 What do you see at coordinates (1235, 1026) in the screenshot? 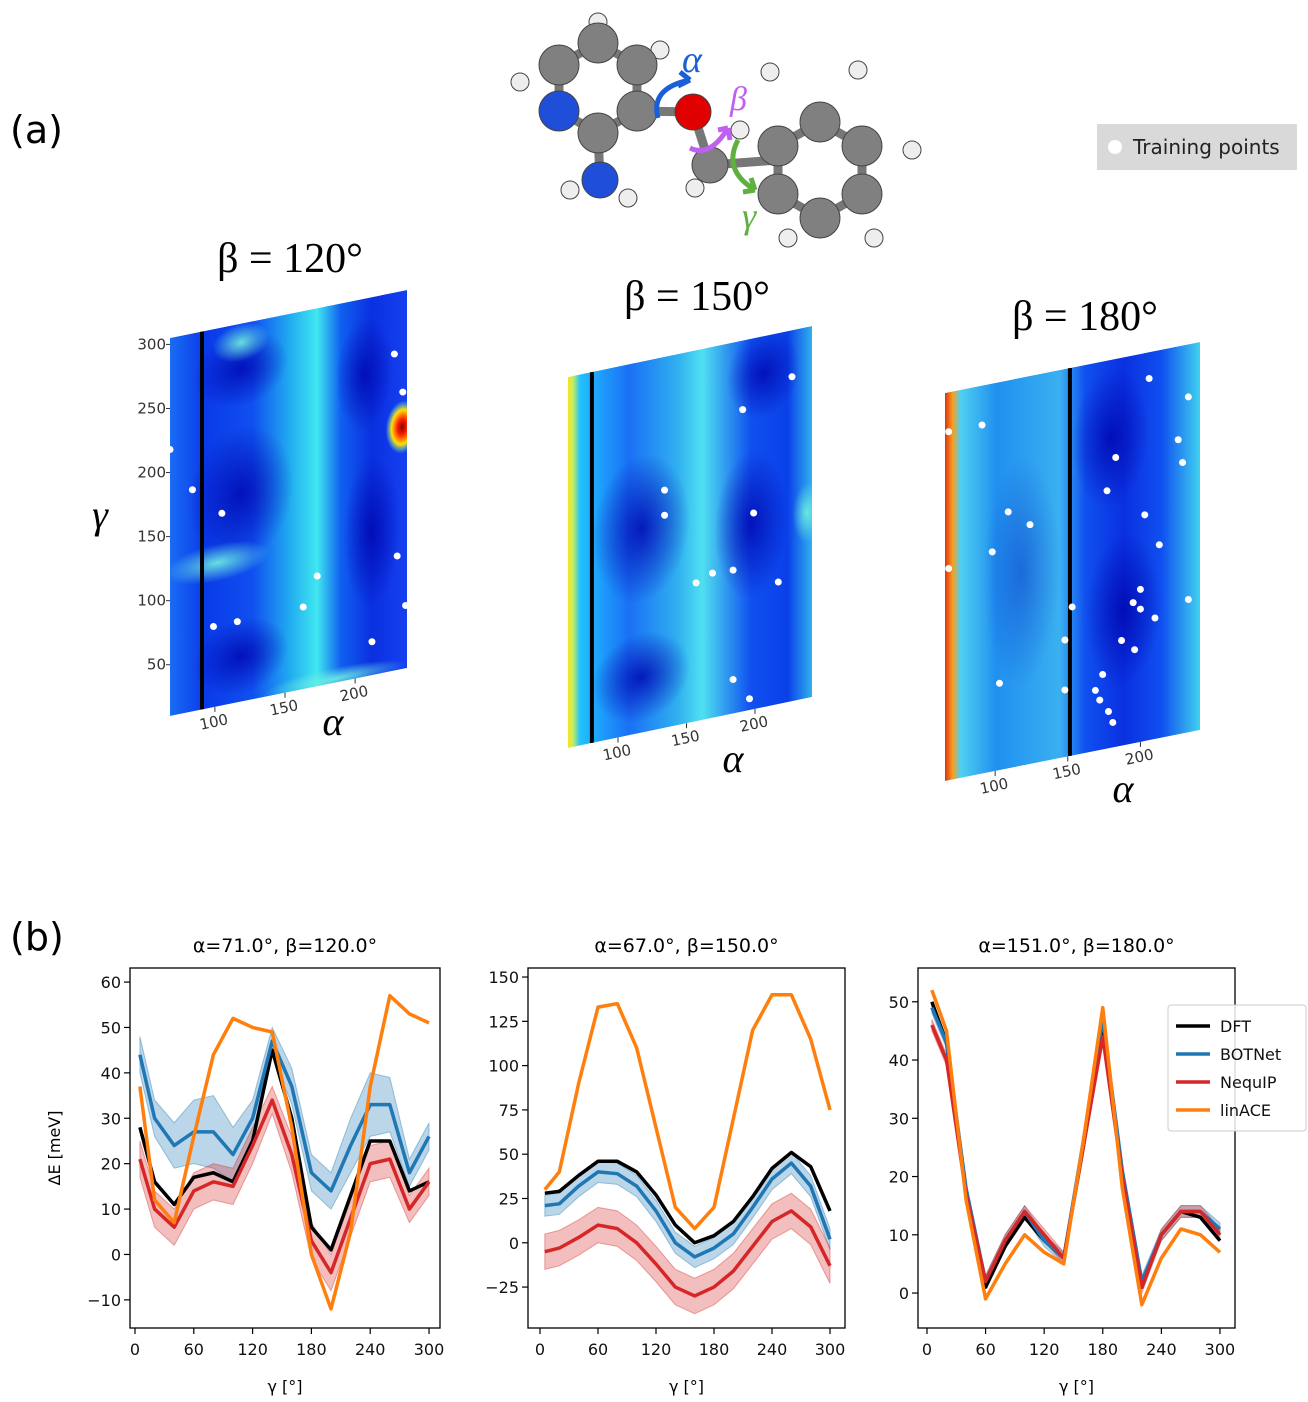
I see `legend-label: DFT` at bounding box center [1235, 1026].